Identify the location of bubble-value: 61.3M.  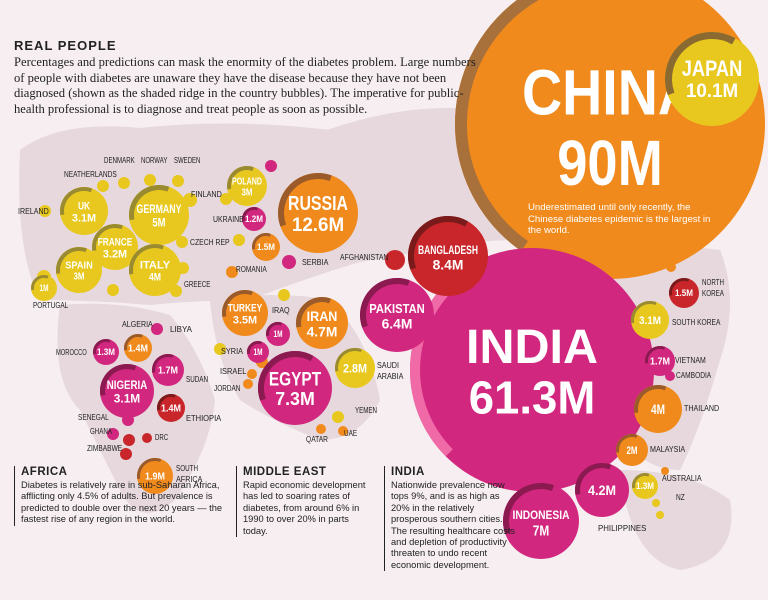
(532, 398).